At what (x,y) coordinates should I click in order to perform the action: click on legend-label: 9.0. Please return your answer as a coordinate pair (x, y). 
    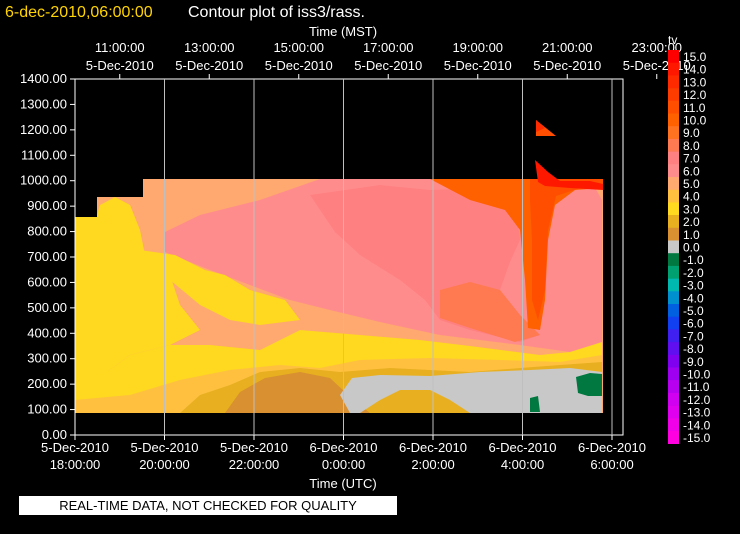
    Looking at the image, I should click on (691, 133).